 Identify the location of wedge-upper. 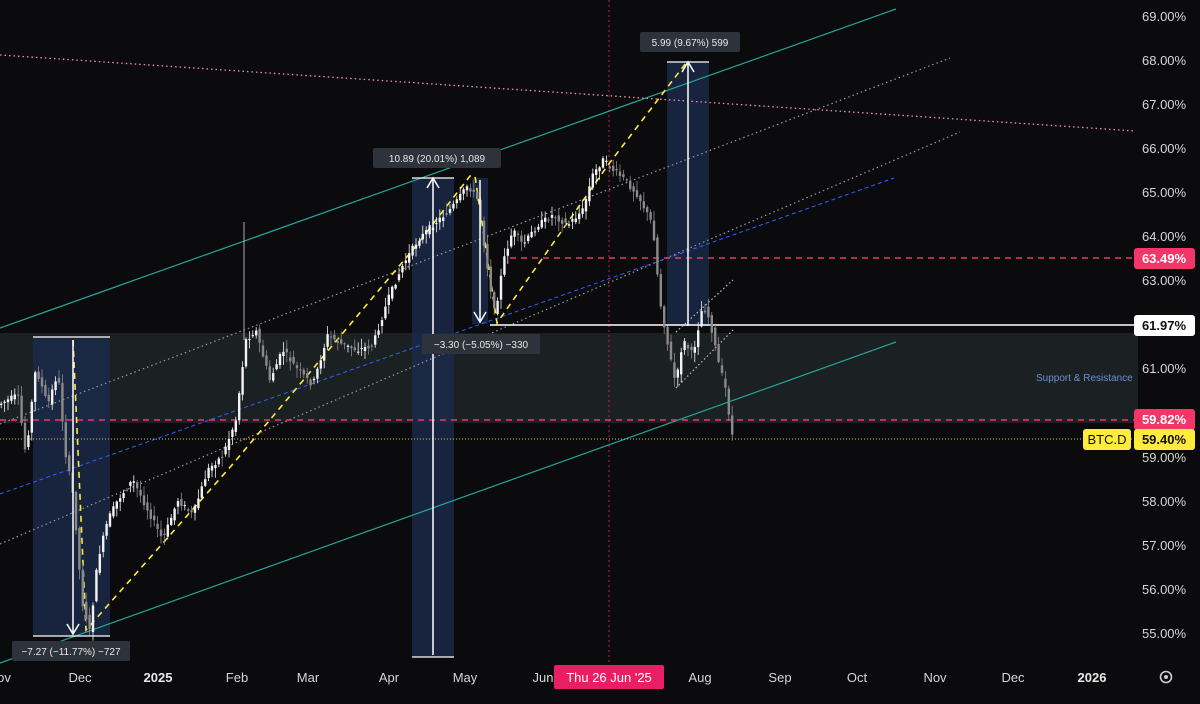
(704, 306).